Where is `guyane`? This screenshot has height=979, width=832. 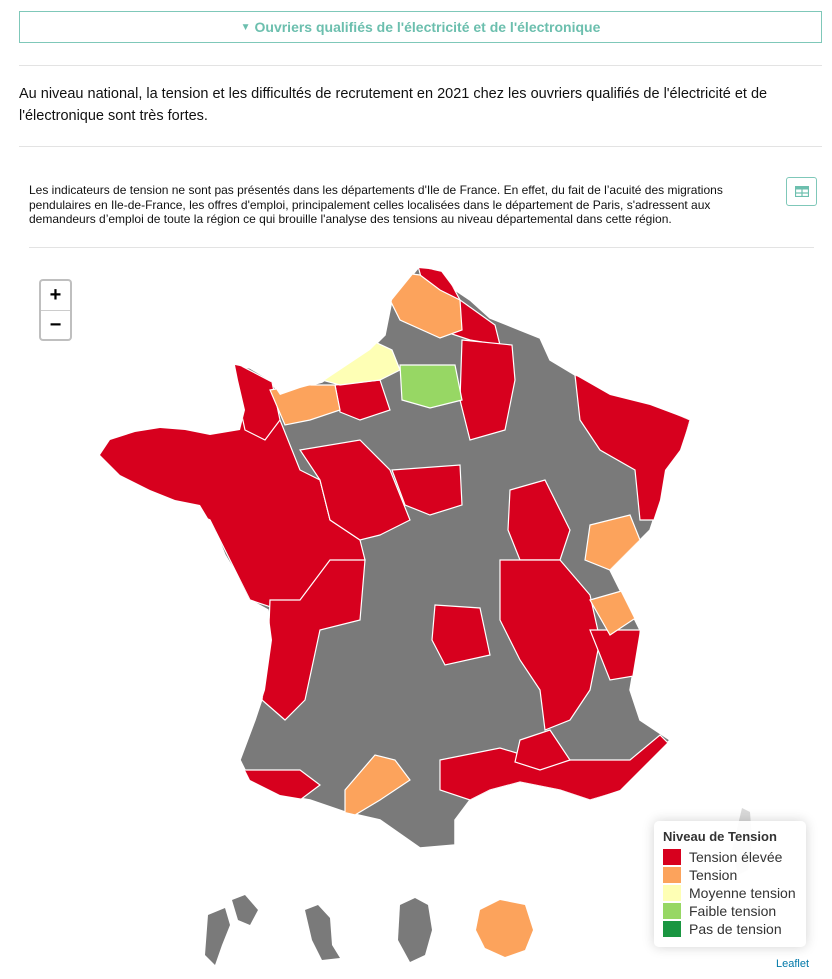 guyane is located at coordinates (415, 930).